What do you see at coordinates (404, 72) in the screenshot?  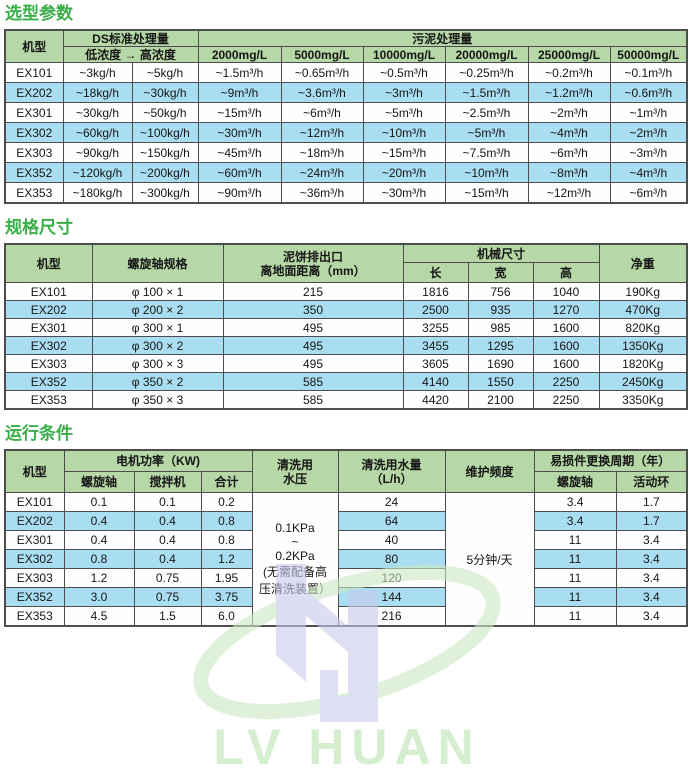 I see `table-cell: ~0.5m³/h` at bounding box center [404, 72].